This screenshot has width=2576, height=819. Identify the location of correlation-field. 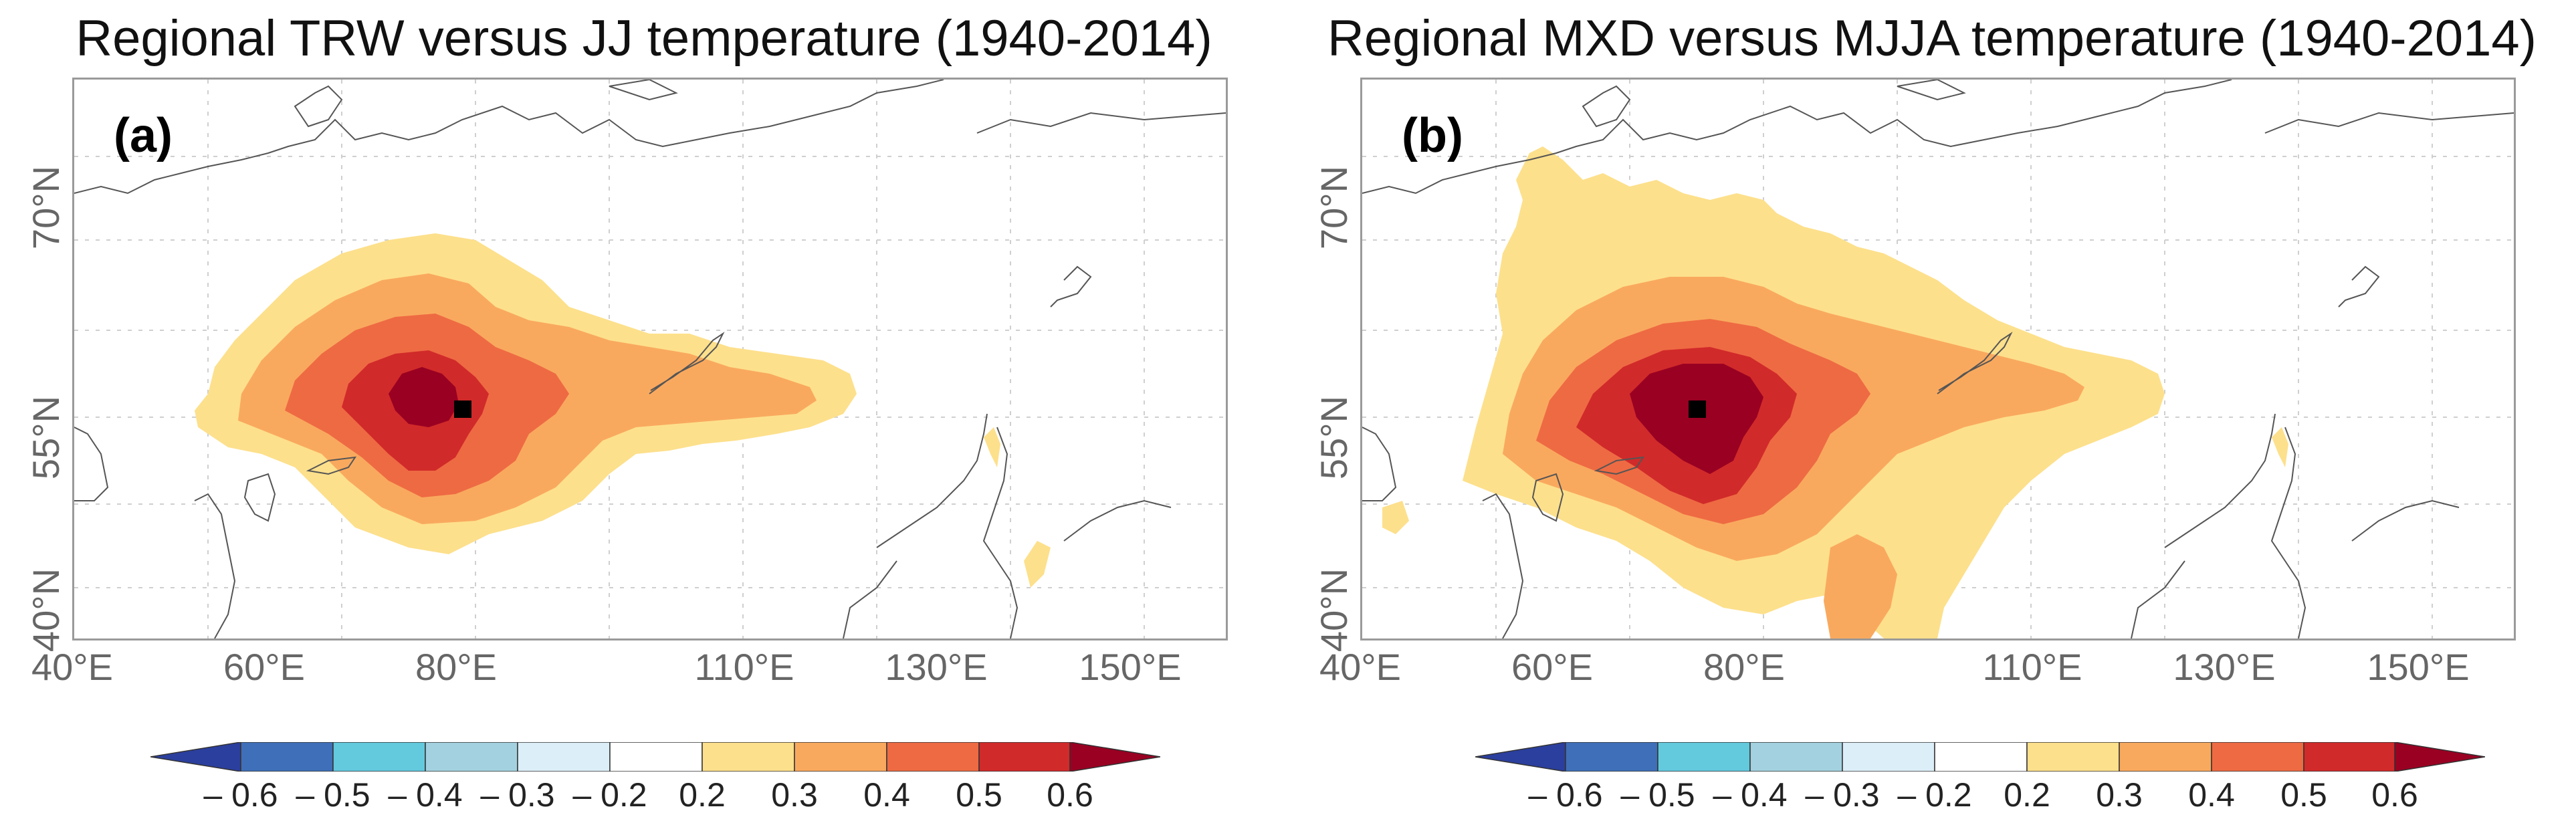
(623, 411).